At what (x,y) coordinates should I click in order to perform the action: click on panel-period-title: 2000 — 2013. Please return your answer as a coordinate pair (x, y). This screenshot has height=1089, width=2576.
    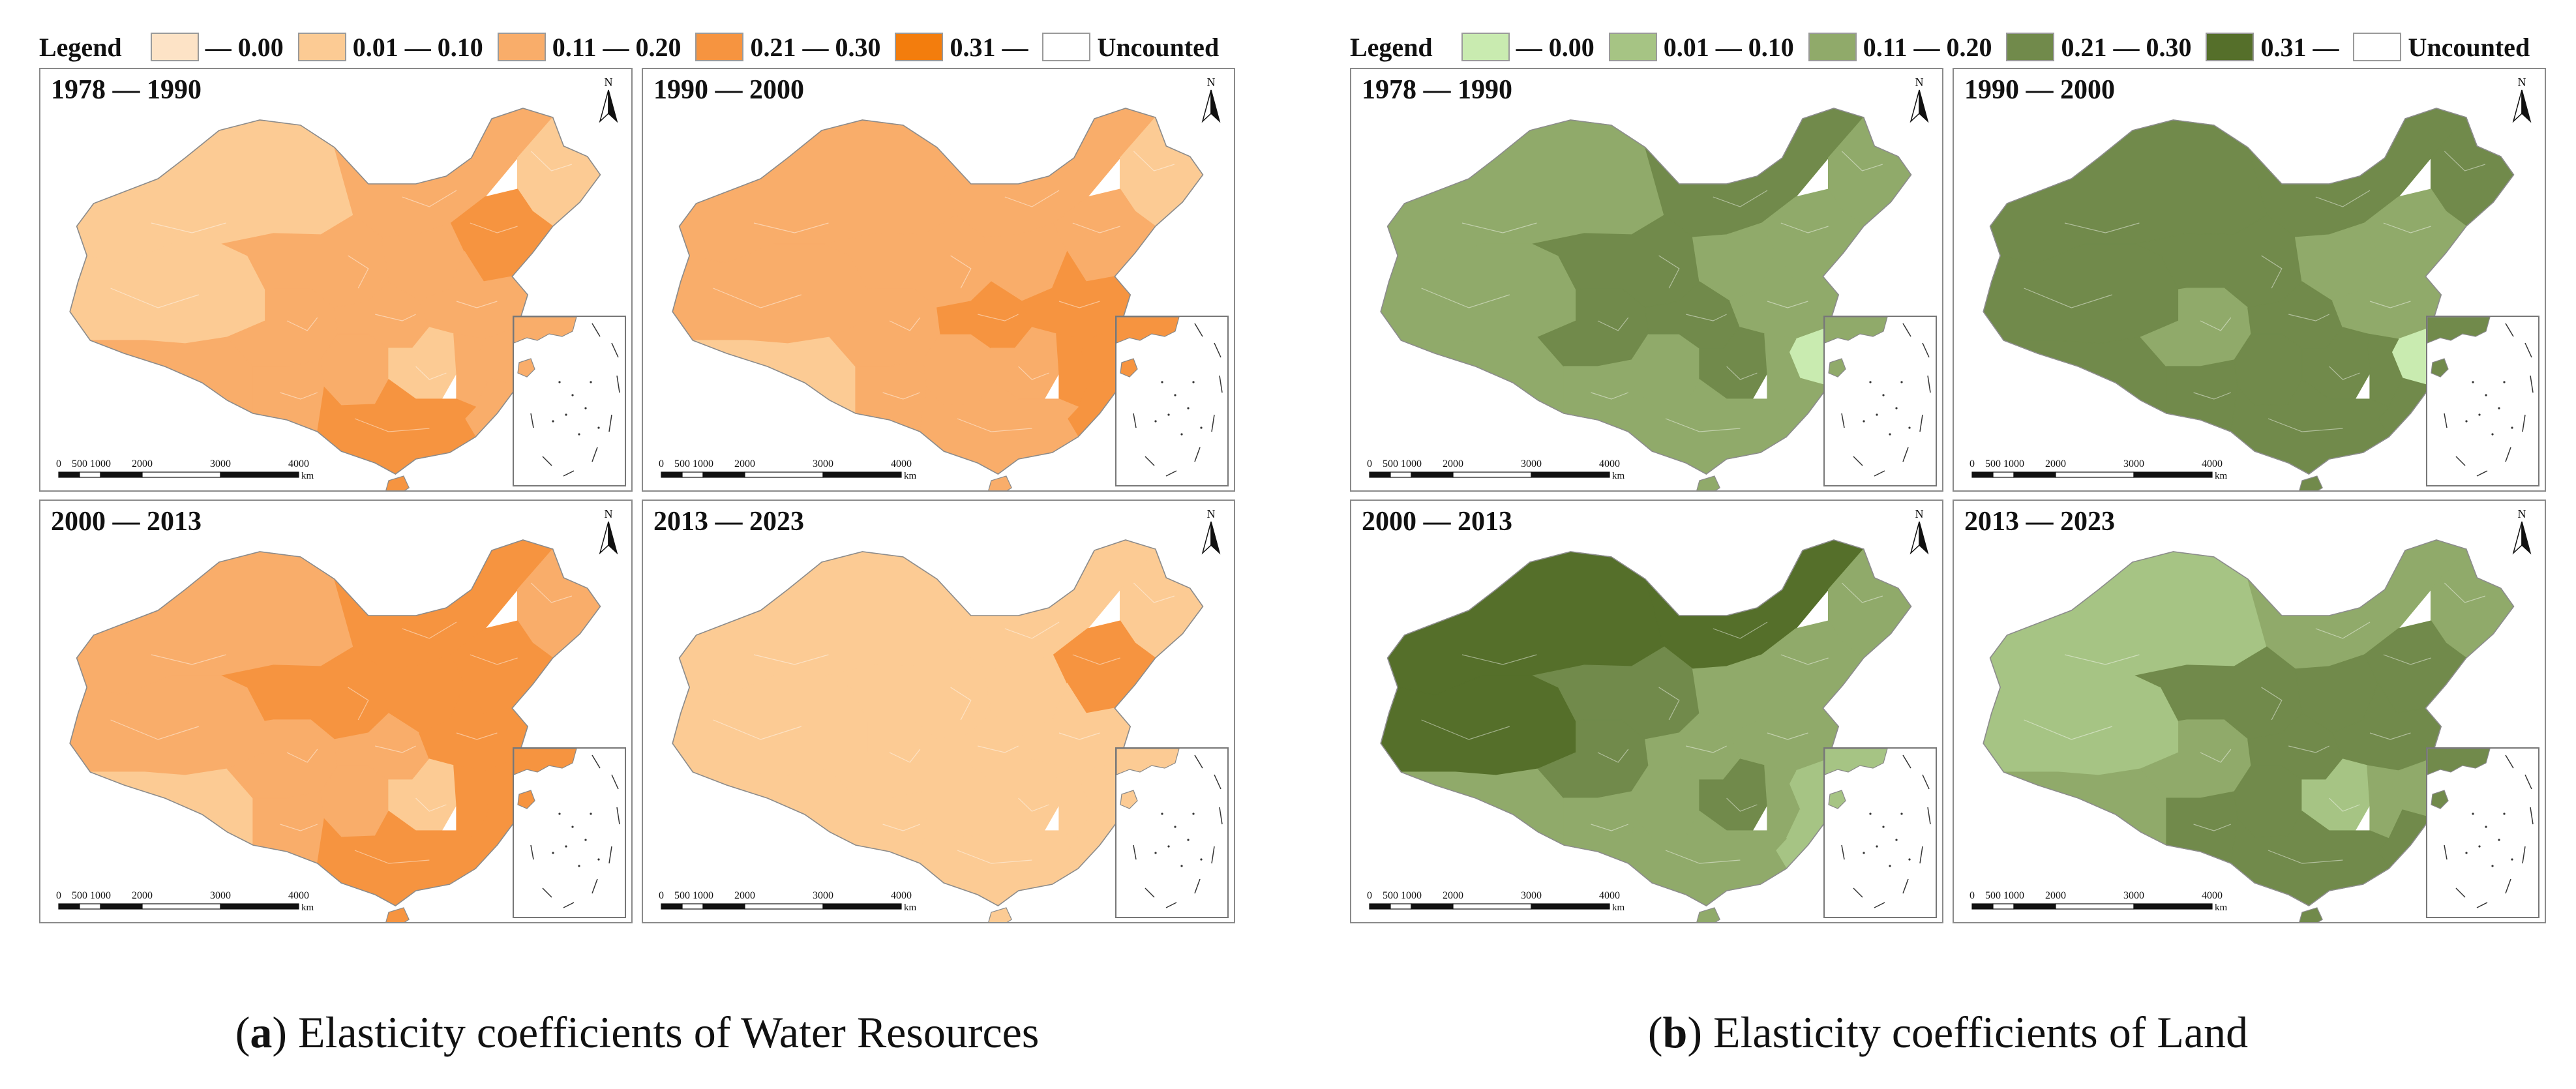
    Looking at the image, I should click on (1437, 522).